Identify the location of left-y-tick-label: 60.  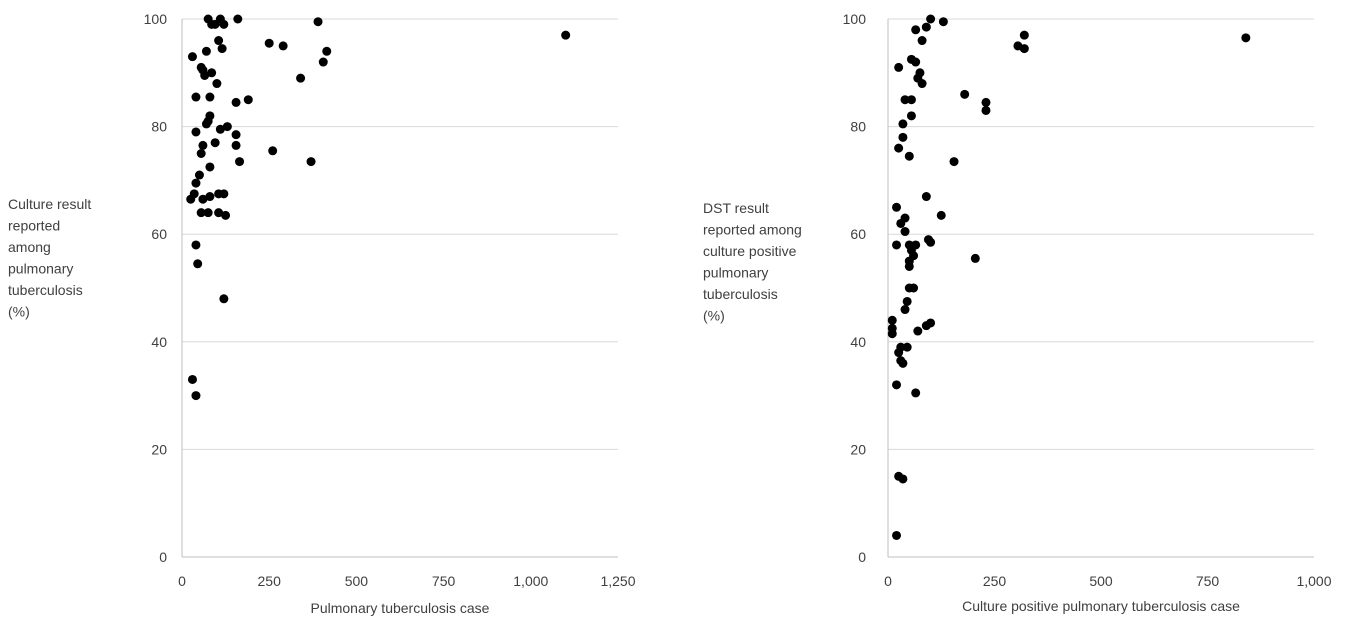
(159, 234).